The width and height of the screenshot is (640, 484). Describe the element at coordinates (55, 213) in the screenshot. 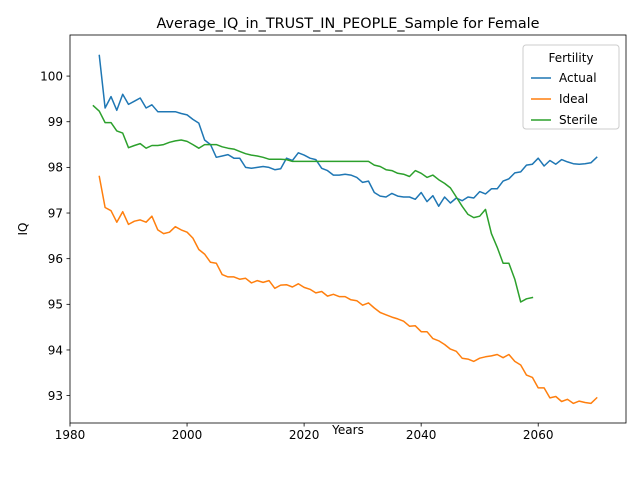

I see `y-tick-label: 97` at that location.